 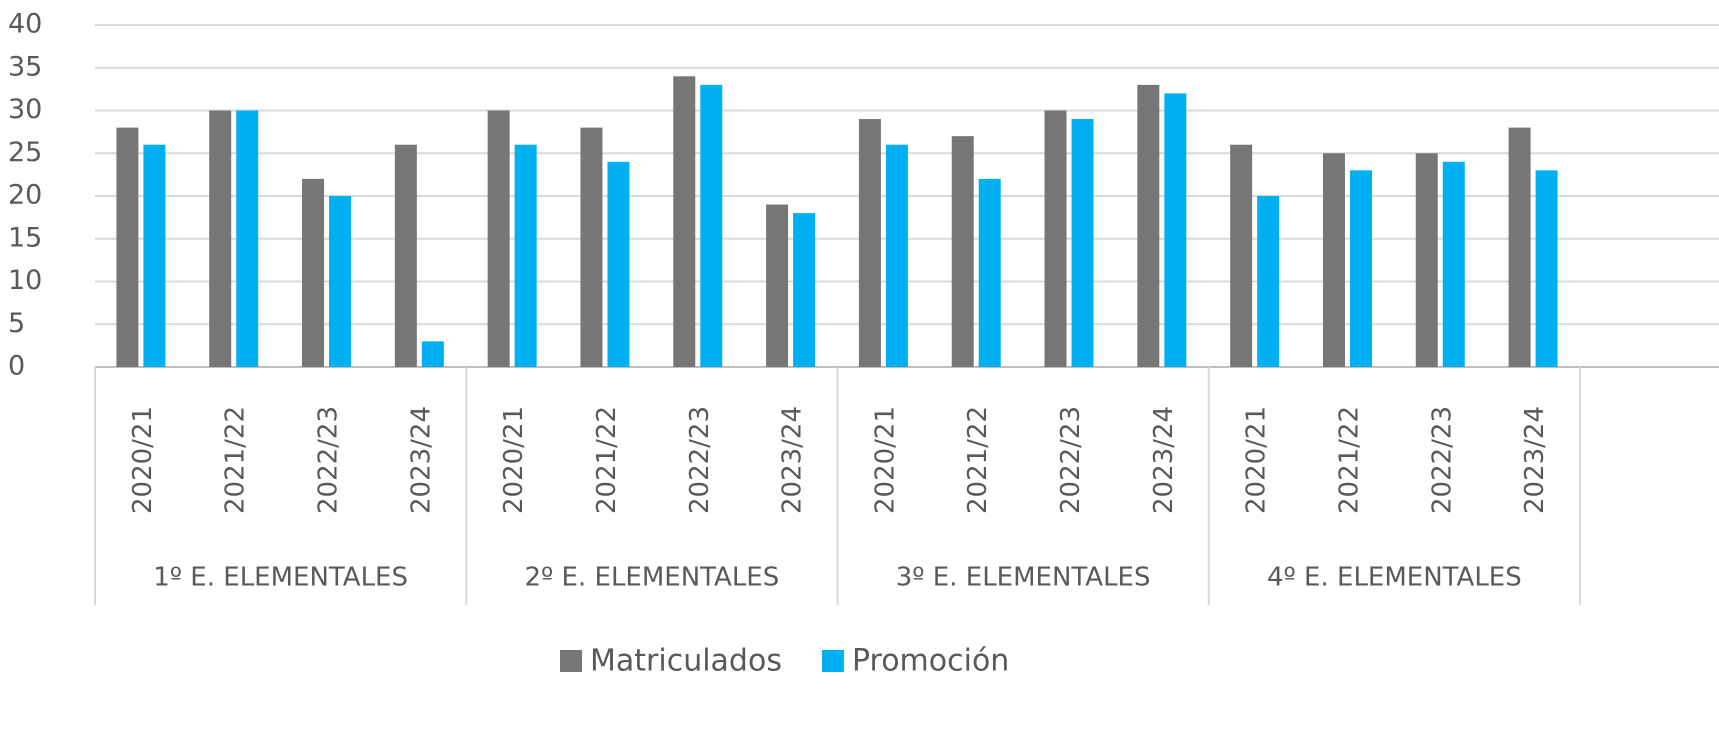 What do you see at coordinates (25, 152) in the screenshot?
I see `y-tick-label: 25` at bounding box center [25, 152].